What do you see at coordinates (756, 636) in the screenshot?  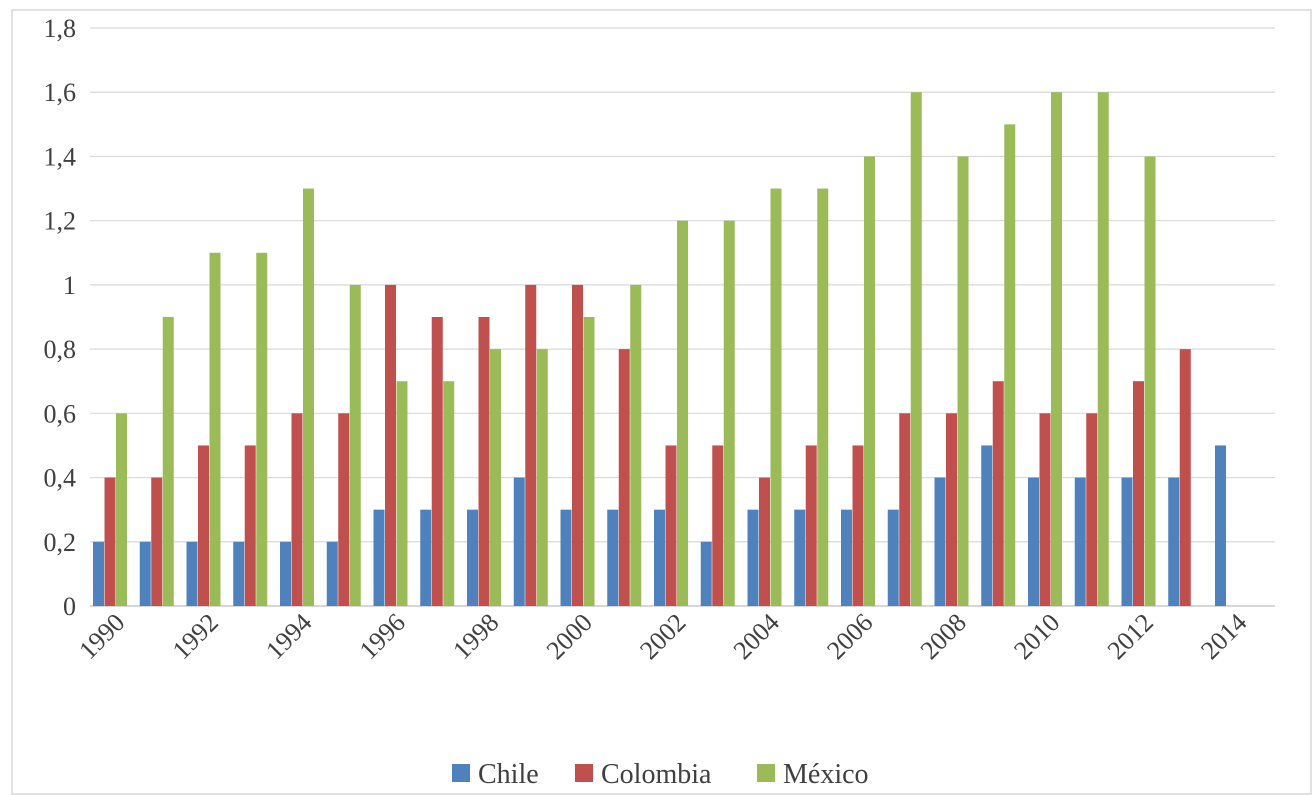 I see `x-tick-label: 2004` at bounding box center [756, 636].